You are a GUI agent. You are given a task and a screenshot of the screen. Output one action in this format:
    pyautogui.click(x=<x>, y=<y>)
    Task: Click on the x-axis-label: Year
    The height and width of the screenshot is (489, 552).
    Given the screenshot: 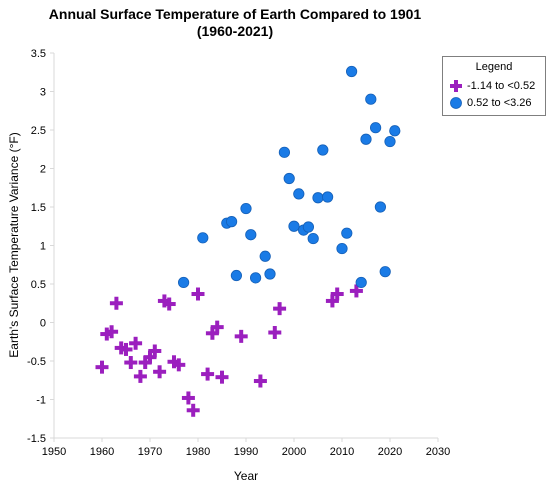 What is the action you would take?
    pyautogui.click(x=246, y=476)
    